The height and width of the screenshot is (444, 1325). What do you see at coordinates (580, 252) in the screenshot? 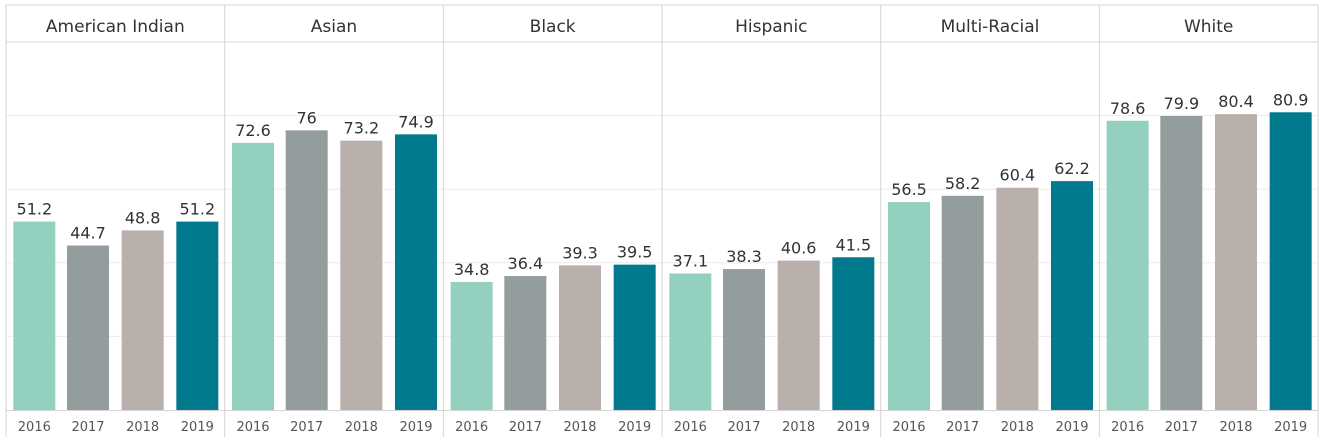
I see `bar-value-label: 39.3` at bounding box center [580, 252].